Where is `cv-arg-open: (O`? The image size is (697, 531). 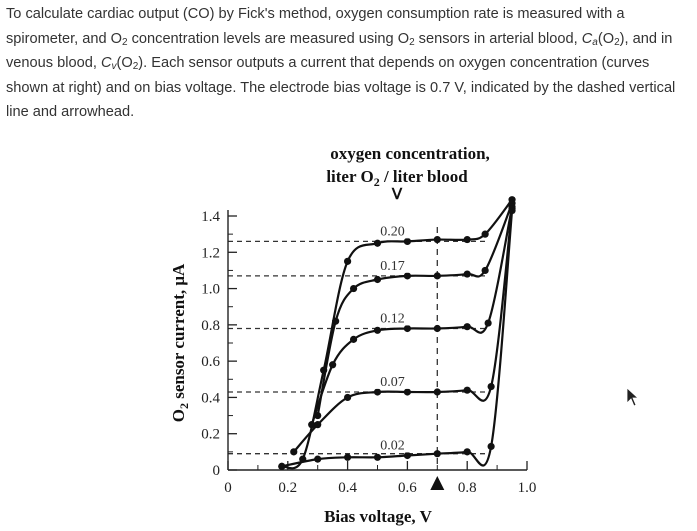
cv-arg-open: (O is located at coordinates (124, 63).